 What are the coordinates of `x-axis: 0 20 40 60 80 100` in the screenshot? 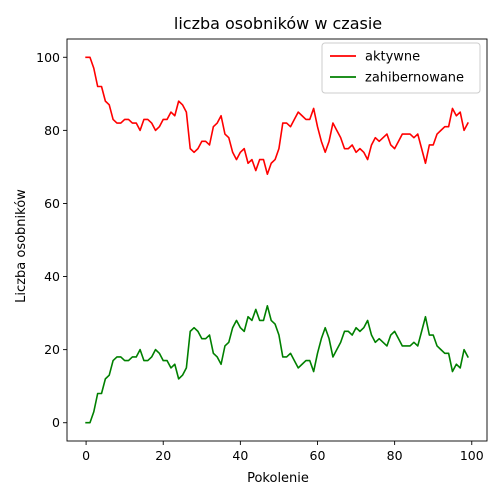 It's located at (283, 452).